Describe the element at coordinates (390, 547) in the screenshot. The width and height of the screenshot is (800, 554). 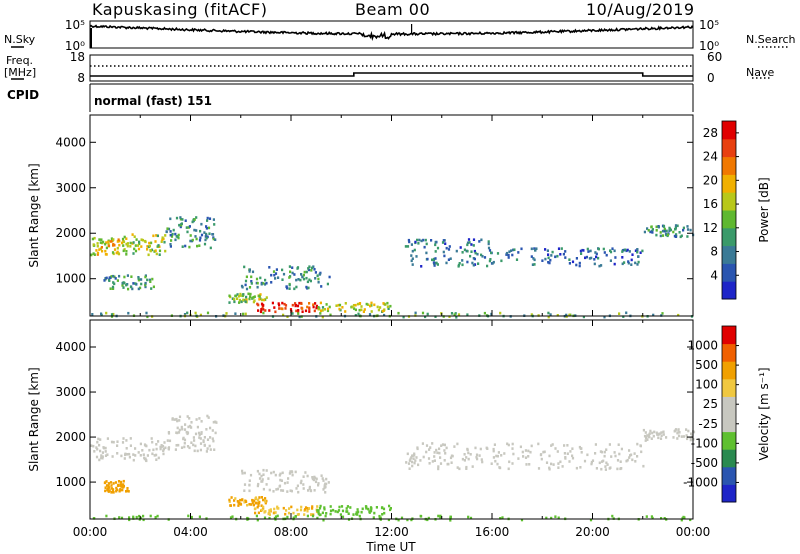
I see `x-axis-title: Time UT` at that location.